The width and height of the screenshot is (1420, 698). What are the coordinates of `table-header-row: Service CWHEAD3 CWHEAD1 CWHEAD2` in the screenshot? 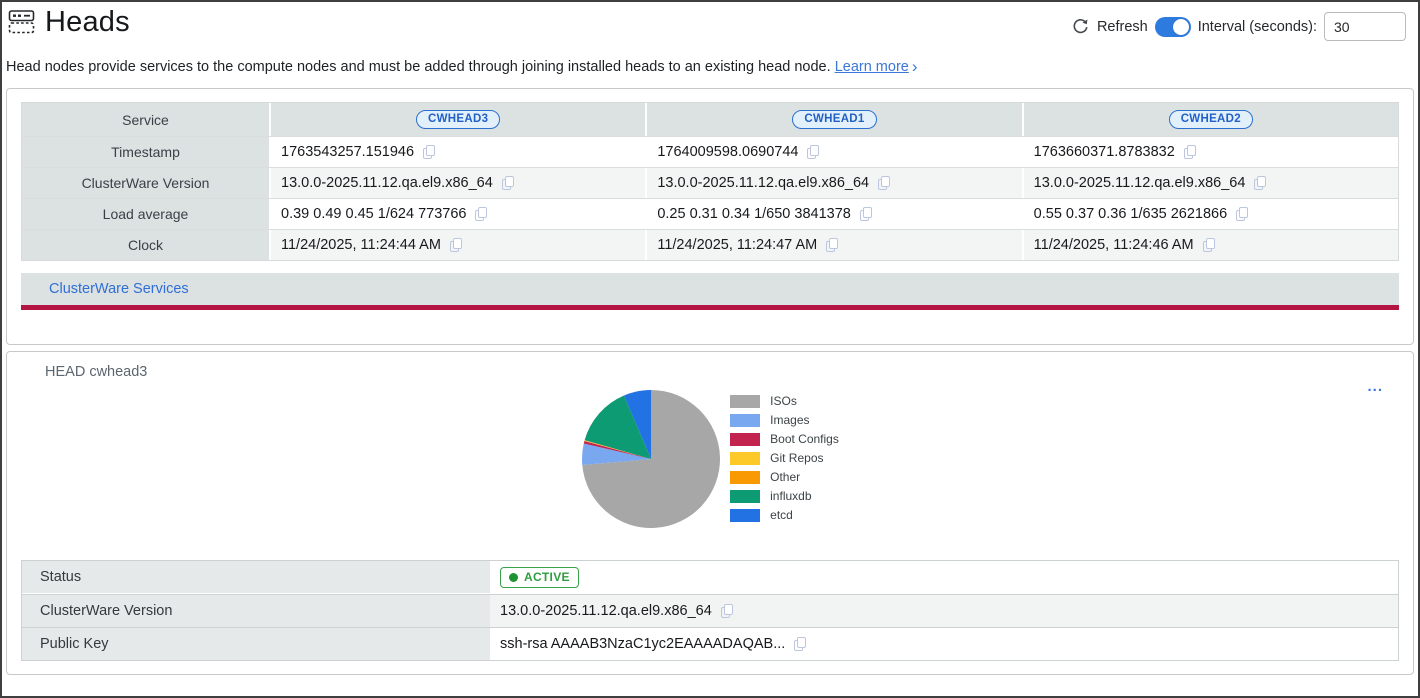 It's located at (710, 119).